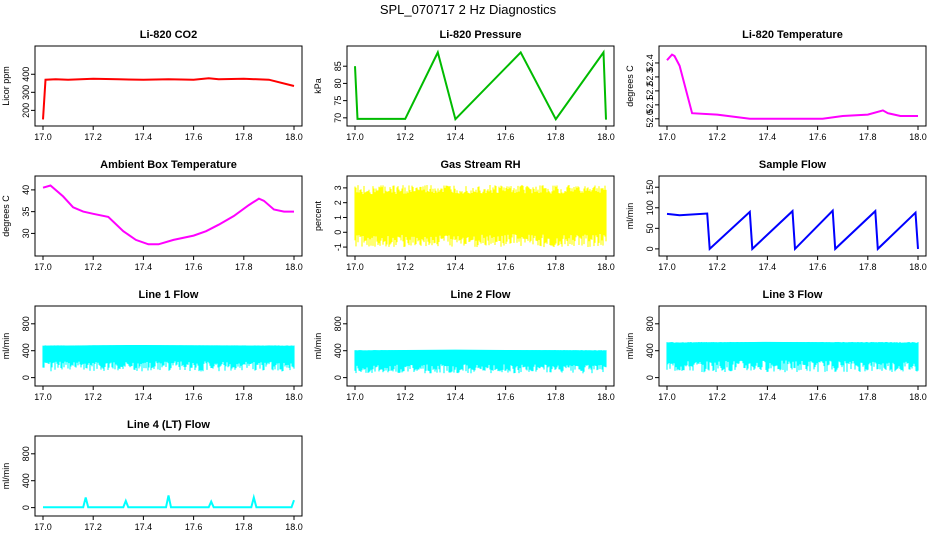 This screenshot has height=546, width=936. Describe the element at coordinates (318, 86) in the screenshot. I see `y-axis-label: kPa` at that location.